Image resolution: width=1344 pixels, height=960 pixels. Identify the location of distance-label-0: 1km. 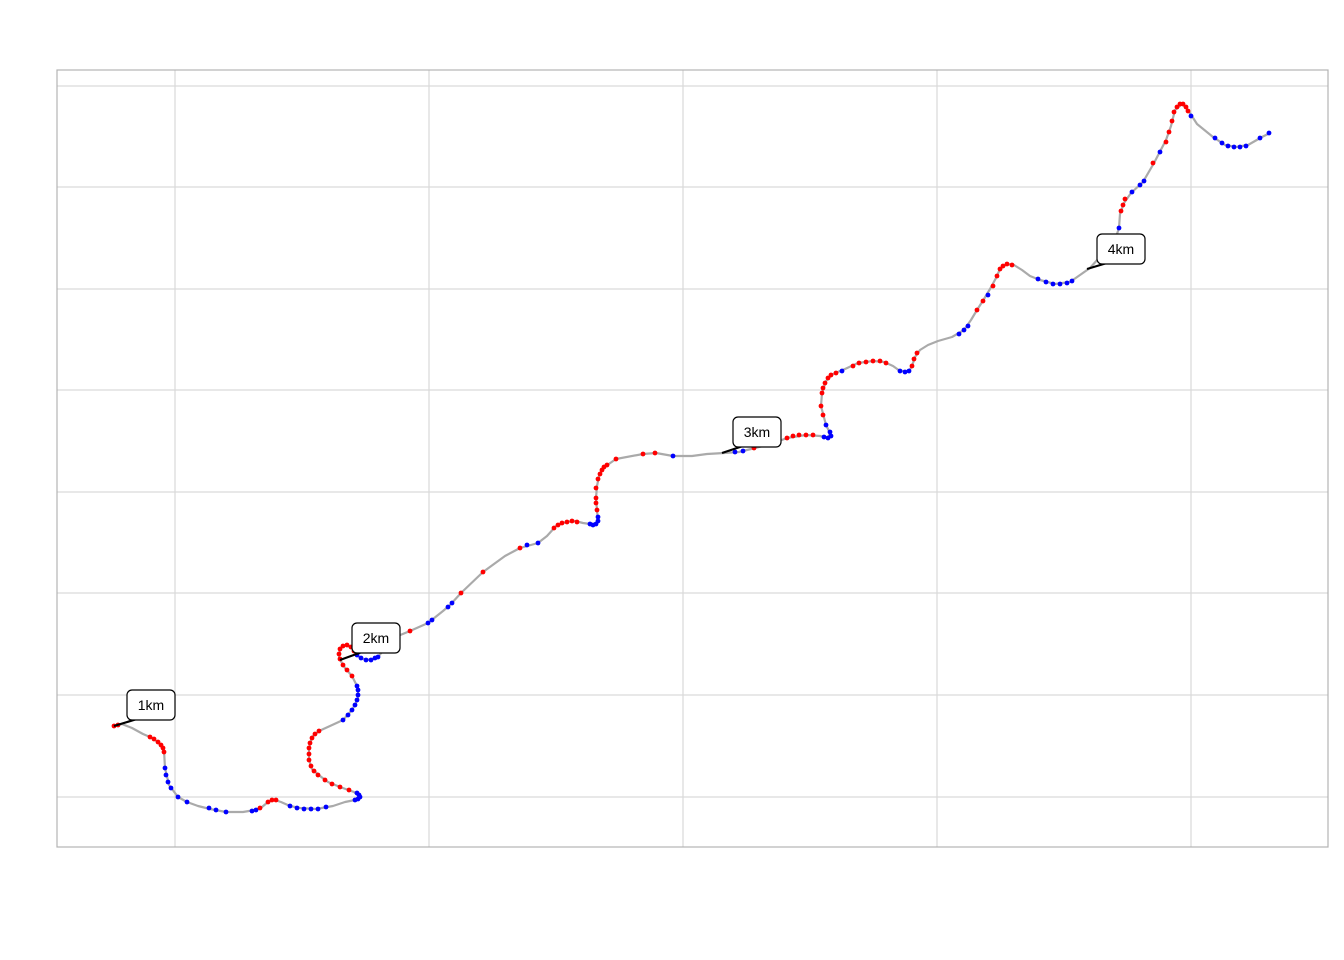
(144, 708).